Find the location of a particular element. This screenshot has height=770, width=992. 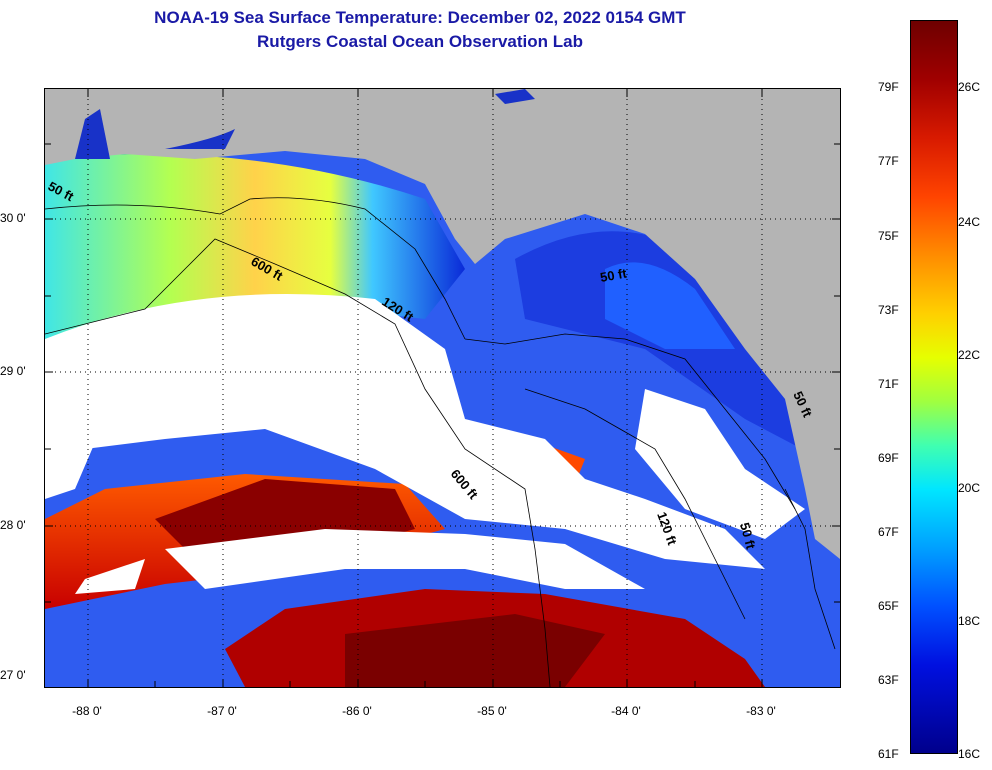

contour-label-50ft-c: 50 ft is located at coordinates (748, 536).